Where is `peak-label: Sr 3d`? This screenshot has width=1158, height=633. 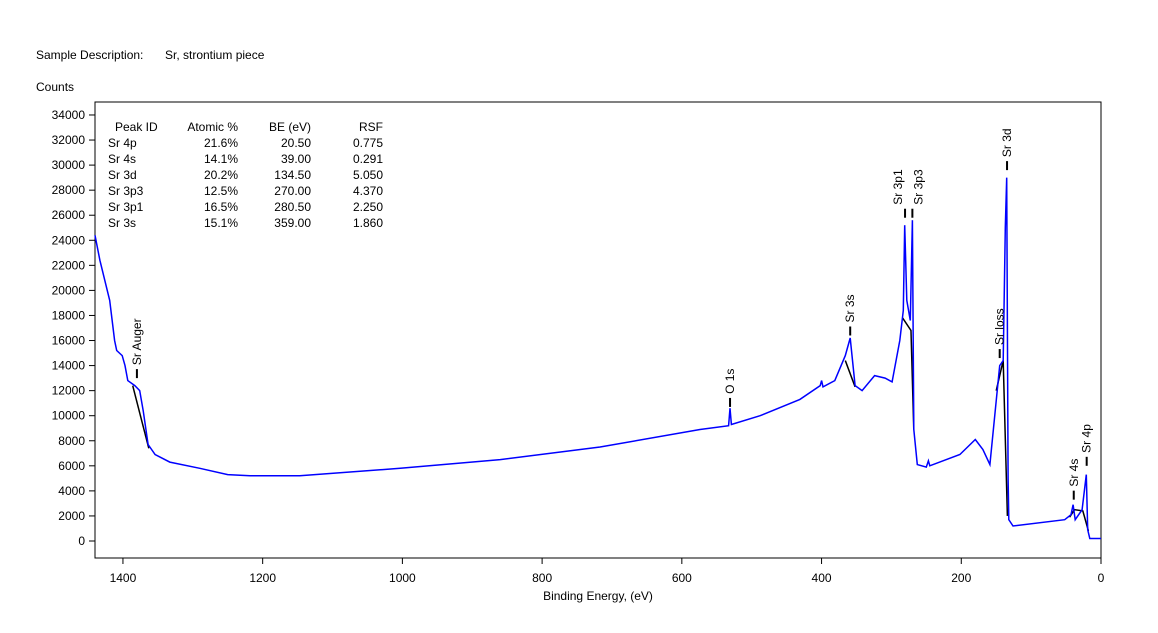 peak-label: Sr 3d is located at coordinates (1007, 142).